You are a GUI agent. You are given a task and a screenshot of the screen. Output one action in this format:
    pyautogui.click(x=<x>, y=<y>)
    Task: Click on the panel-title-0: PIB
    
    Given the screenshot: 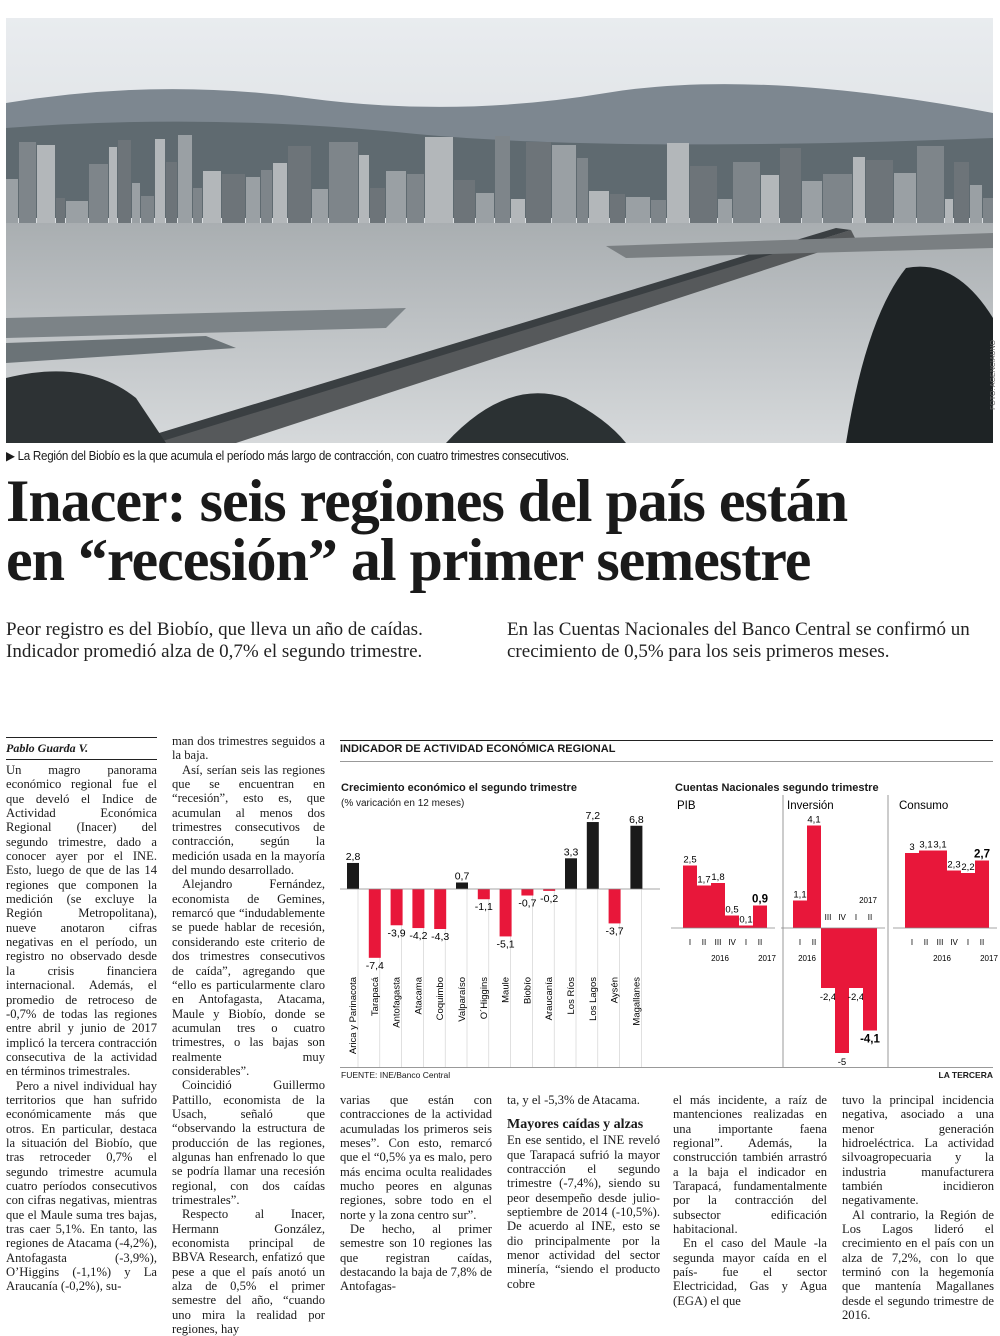 What is the action you would take?
    pyautogui.click(x=686, y=806)
    